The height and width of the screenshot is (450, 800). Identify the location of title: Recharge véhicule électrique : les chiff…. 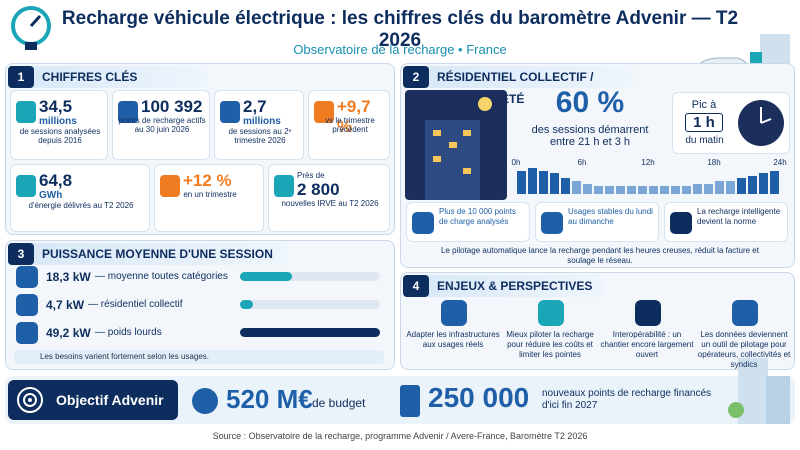
(400, 29).